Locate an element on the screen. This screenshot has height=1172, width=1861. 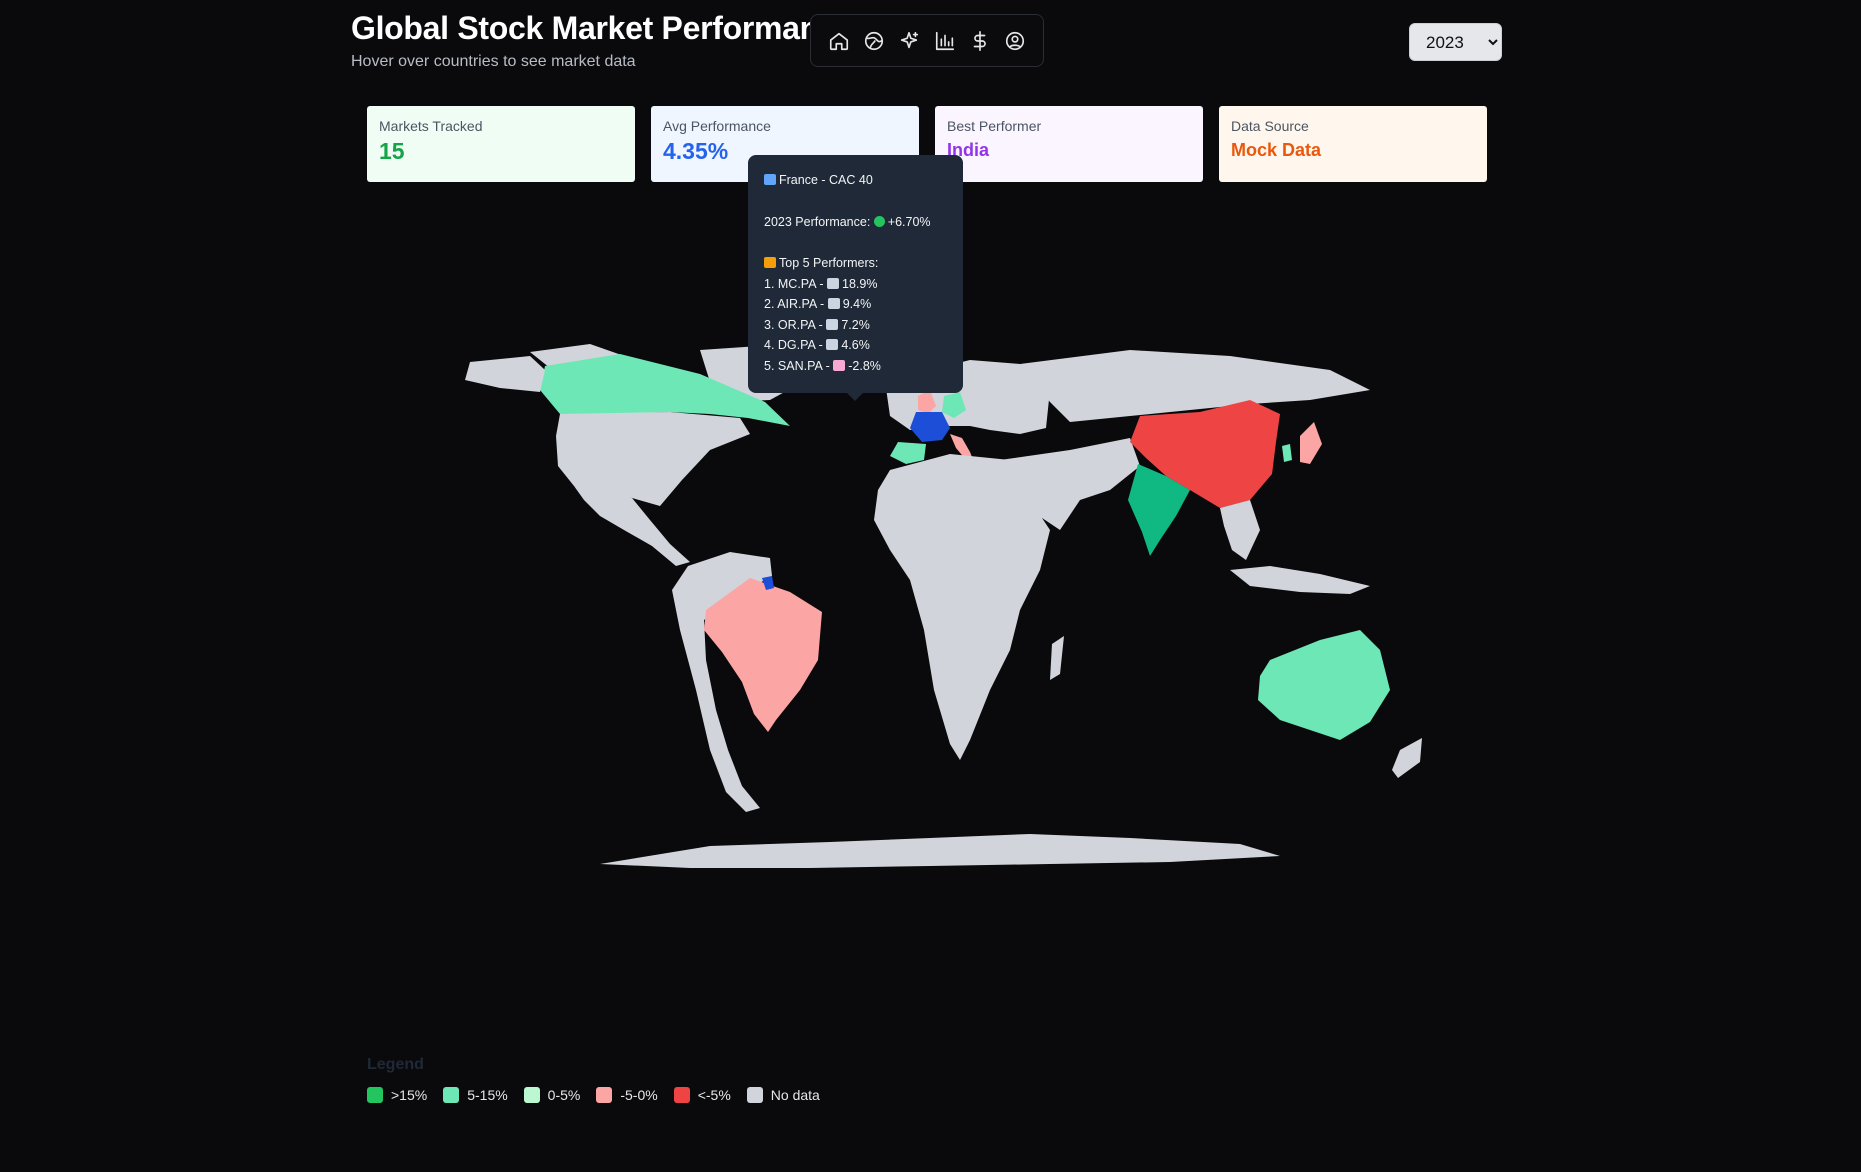
top-performer-value: 4.6% is located at coordinates (855, 345).